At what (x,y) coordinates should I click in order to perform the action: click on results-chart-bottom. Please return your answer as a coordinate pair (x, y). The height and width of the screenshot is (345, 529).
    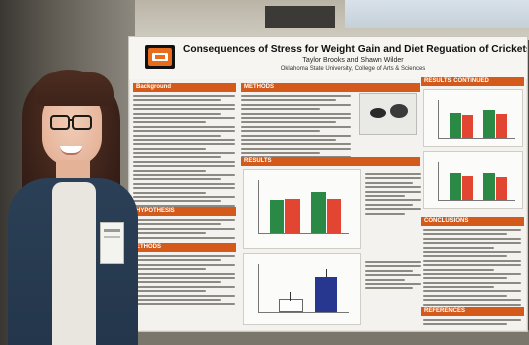
    Looking at the image, I should click on (302, 289).